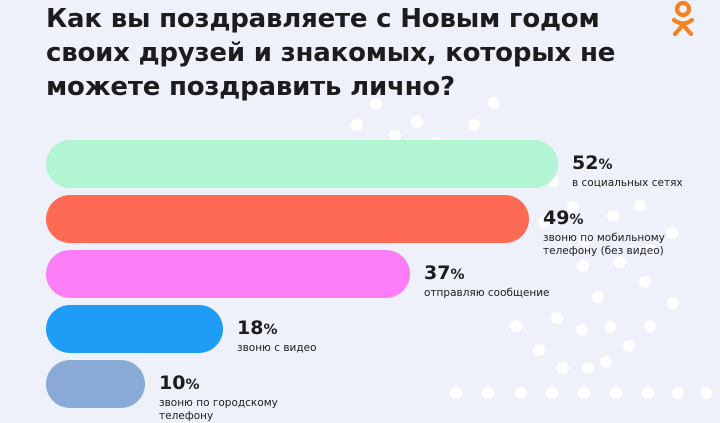 This screenshot has width=720, height=423. What do you see at coordinates (487, 293) in the screenshot?
I see `category-label: отправляю сообщение` at bounding box center [487, 293].